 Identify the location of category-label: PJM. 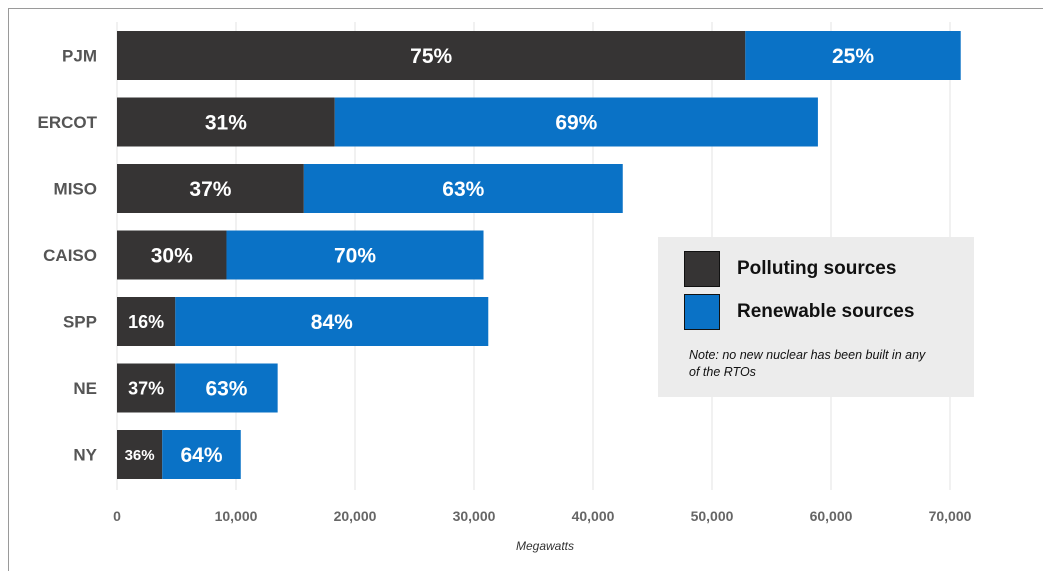
(79, 56).